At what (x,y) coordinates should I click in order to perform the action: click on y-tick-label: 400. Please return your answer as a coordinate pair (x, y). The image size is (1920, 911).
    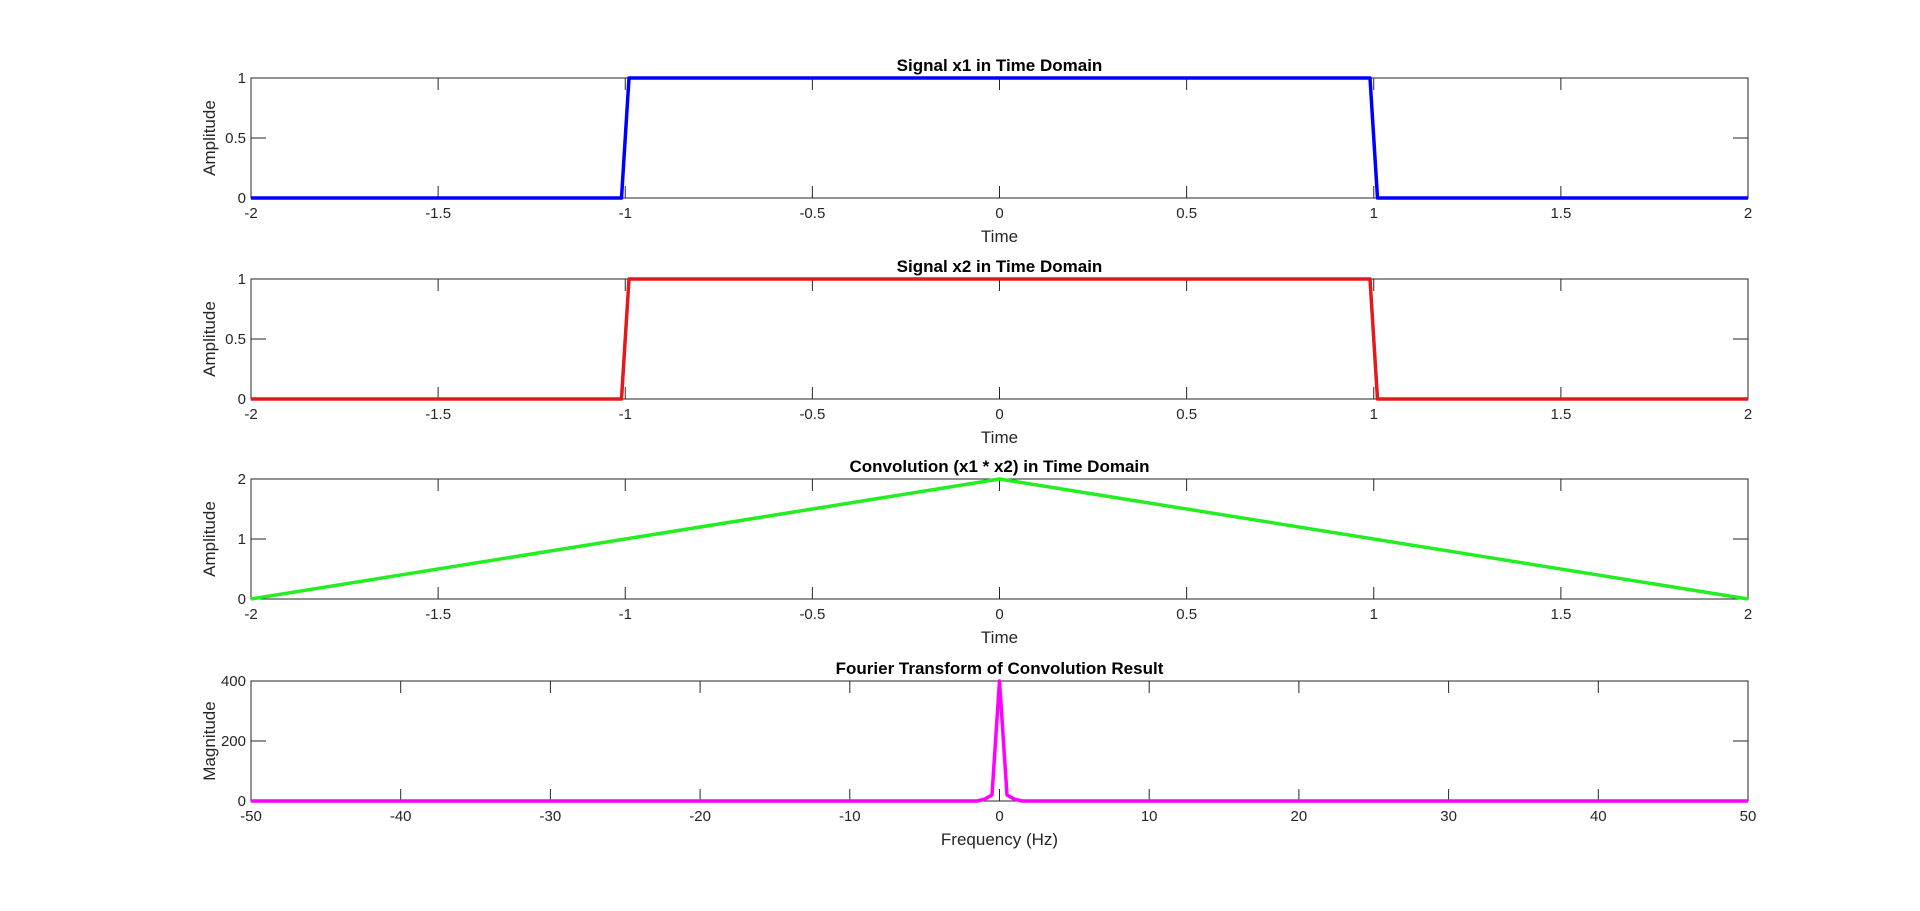
    Looking at the image, I should click on (233, 681).